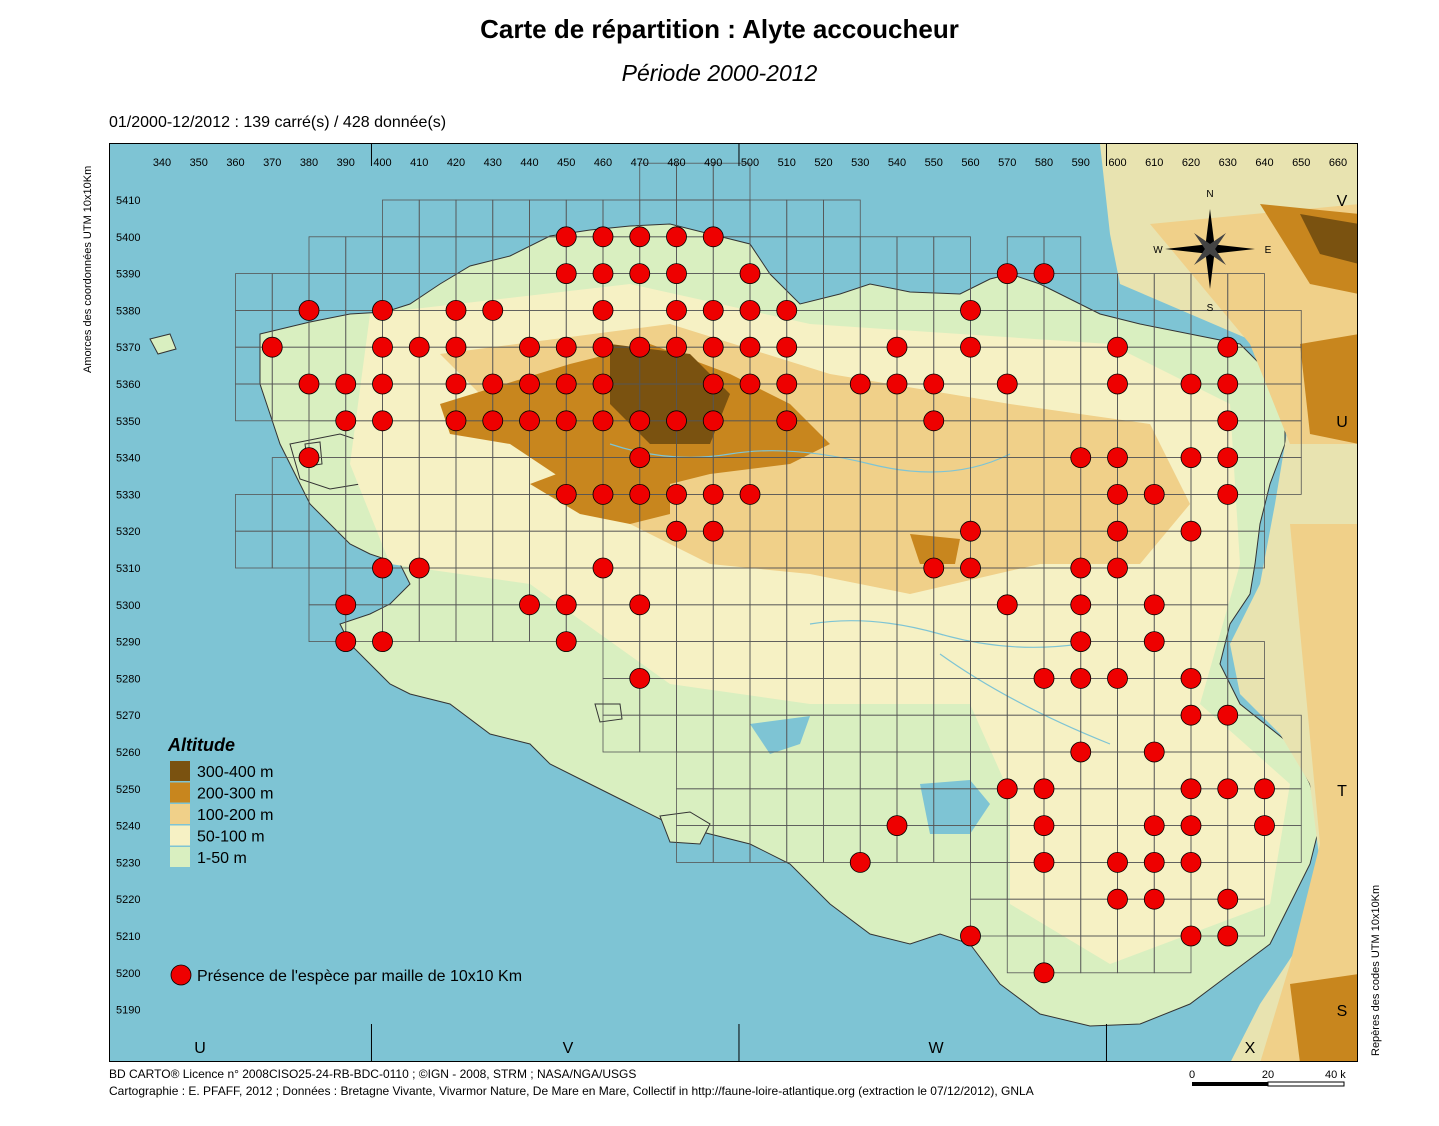 The width and height of the screenshot is (1439, 1126). Describe the element at coordinates (128, 422) in the screenshot. I see `y-tick-label: 5350` at that location.